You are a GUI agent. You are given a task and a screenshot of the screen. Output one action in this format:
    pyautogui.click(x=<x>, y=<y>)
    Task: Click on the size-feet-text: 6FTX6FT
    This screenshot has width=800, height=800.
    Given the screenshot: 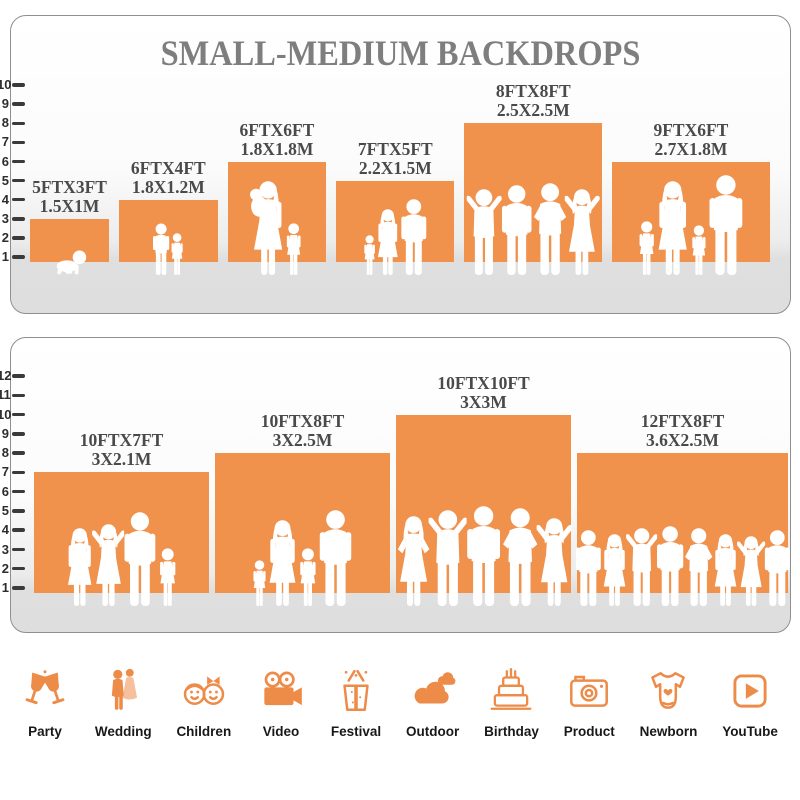 What is the action you would take?
    pyautogui.click(x=277, y=129)
    